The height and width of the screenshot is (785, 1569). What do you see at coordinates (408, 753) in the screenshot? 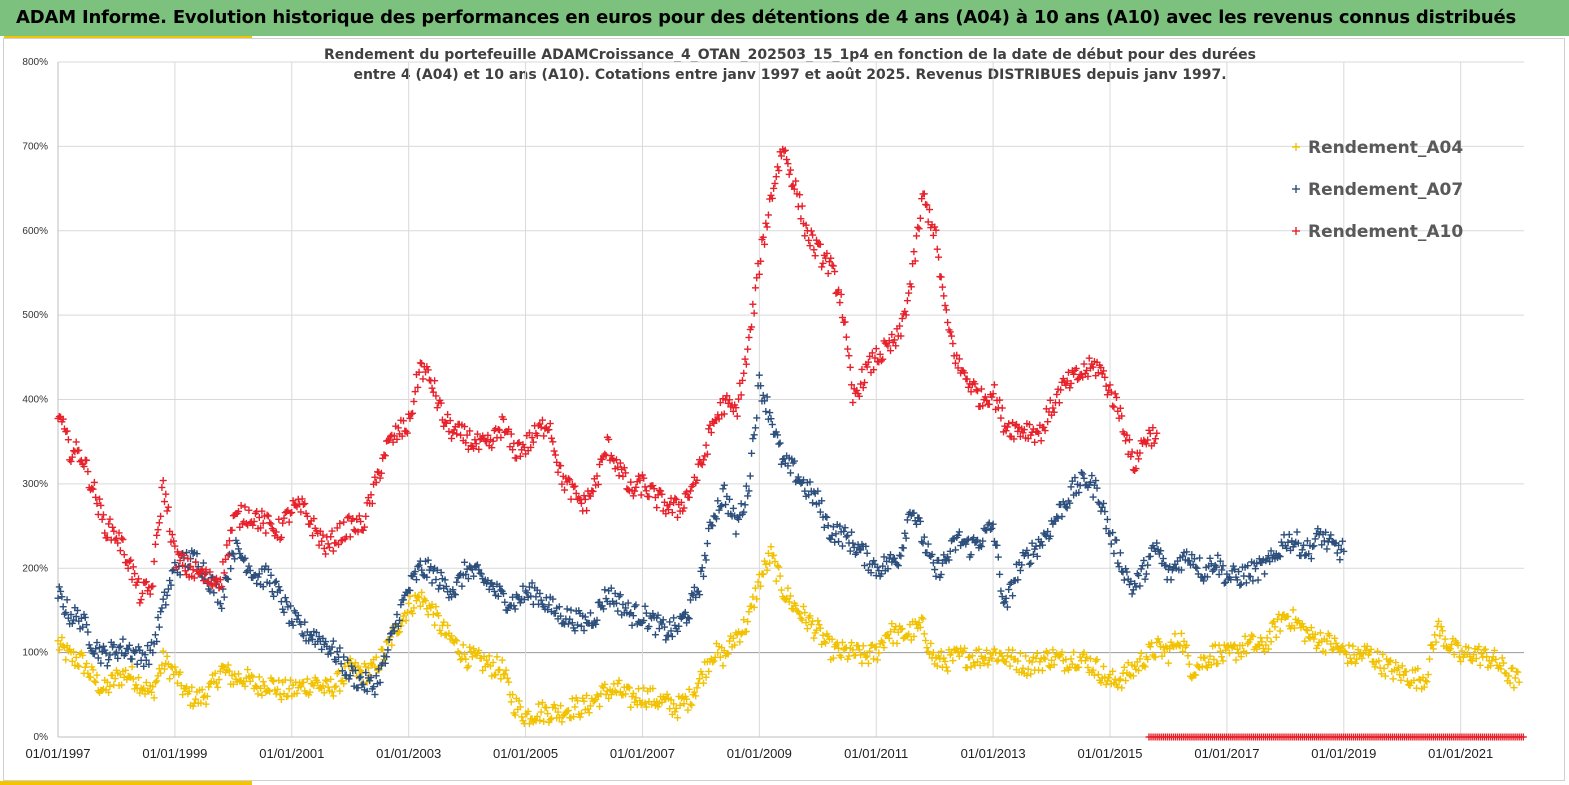
I see `x-tick-label: 01/01/2003` at bounding box center [408, 753].